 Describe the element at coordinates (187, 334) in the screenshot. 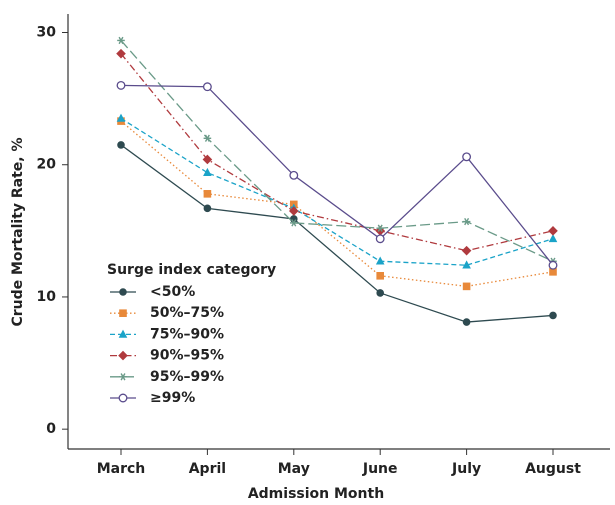

I see `legend-label: 75%–90%` at that location.